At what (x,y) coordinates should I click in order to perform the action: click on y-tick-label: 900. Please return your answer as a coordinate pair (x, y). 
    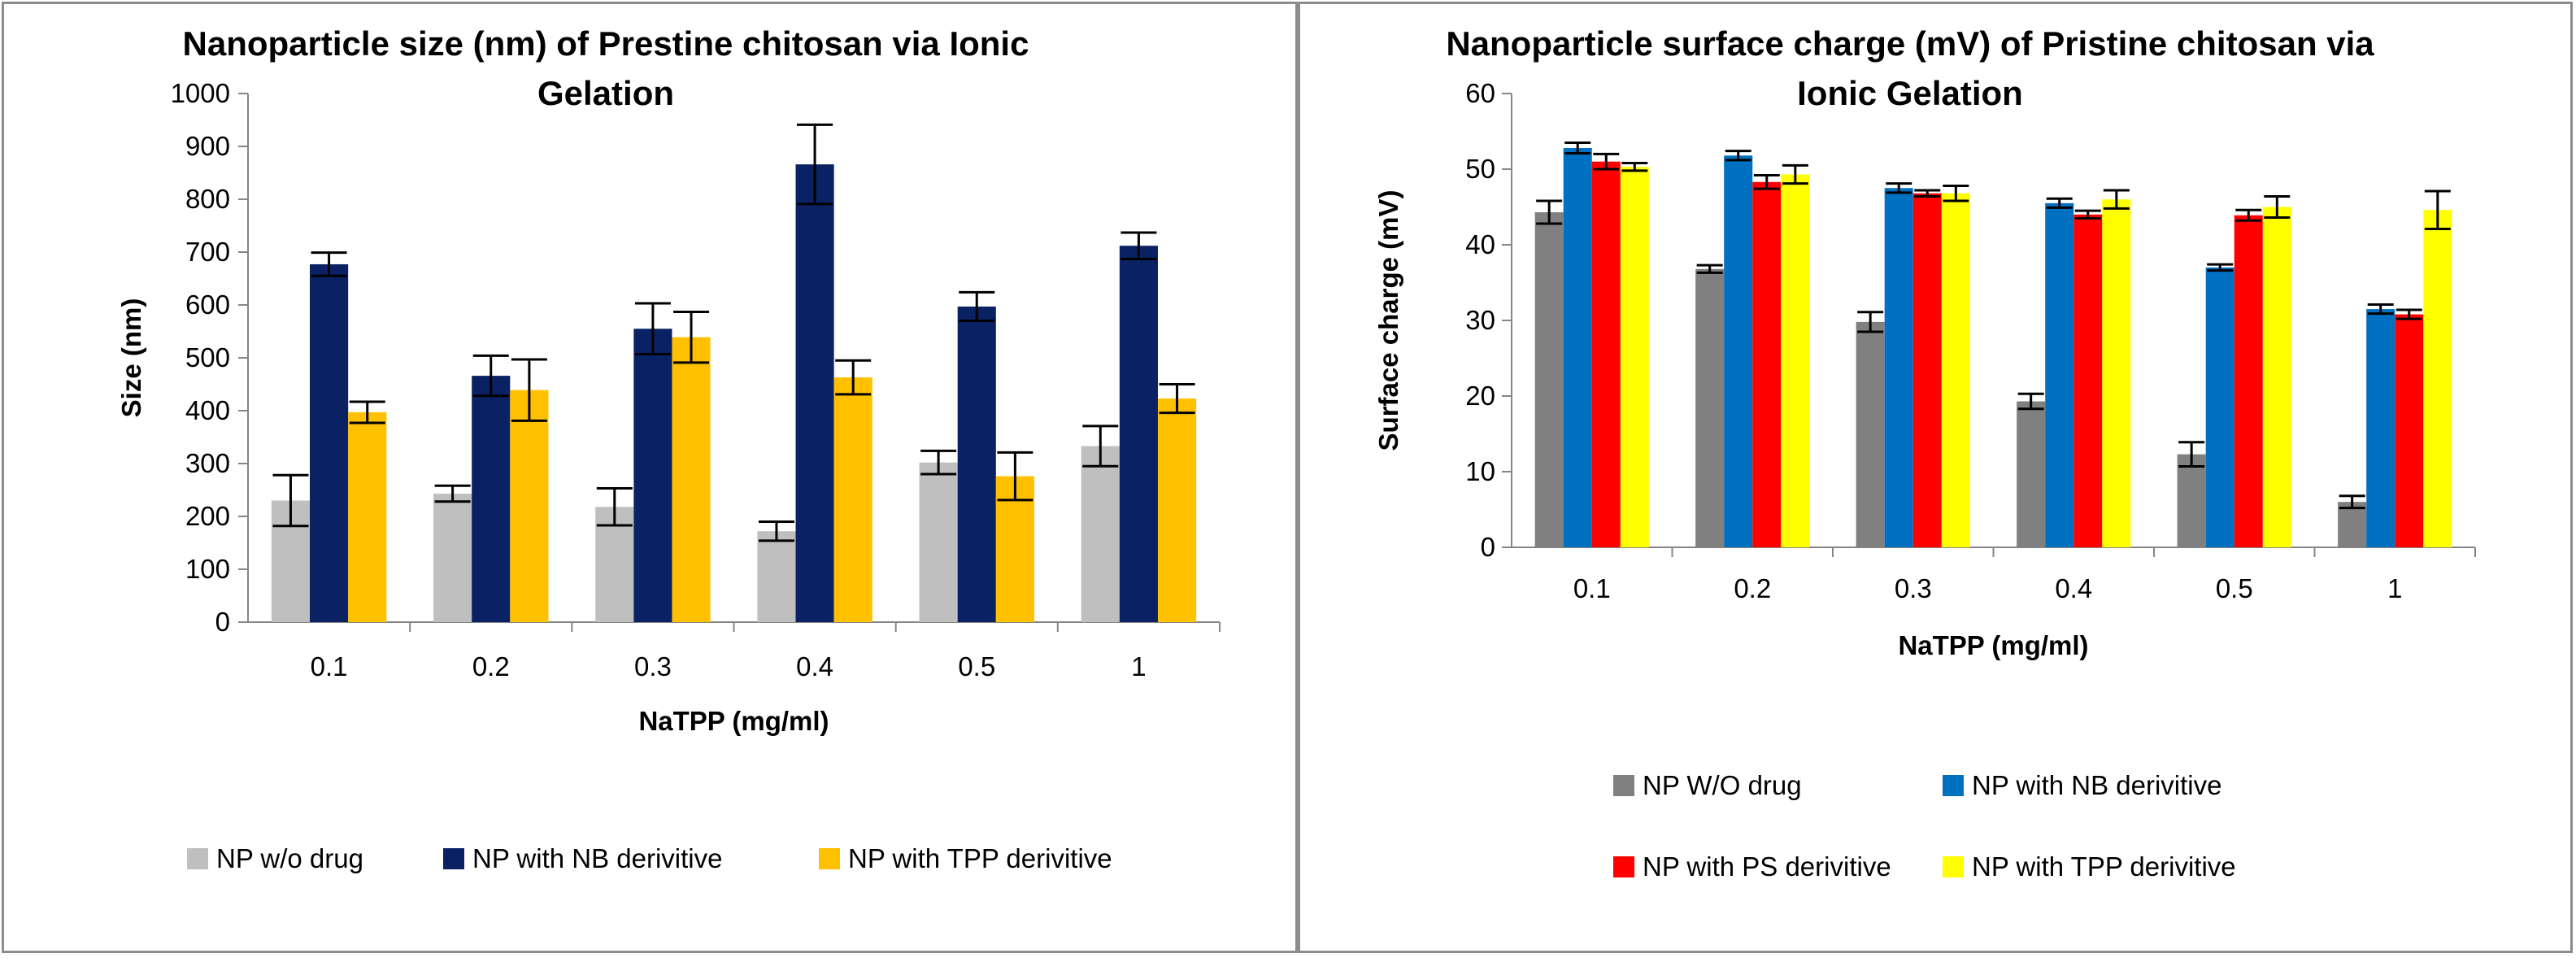
    Looking at the image, I should click on (208, 146).